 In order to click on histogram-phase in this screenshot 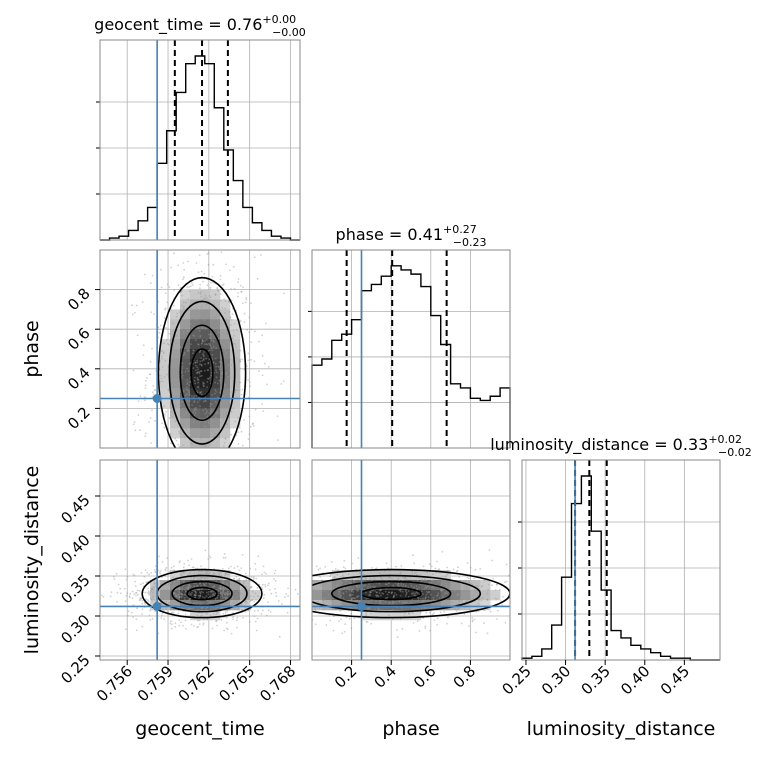, I will do `click(411, 356)`.